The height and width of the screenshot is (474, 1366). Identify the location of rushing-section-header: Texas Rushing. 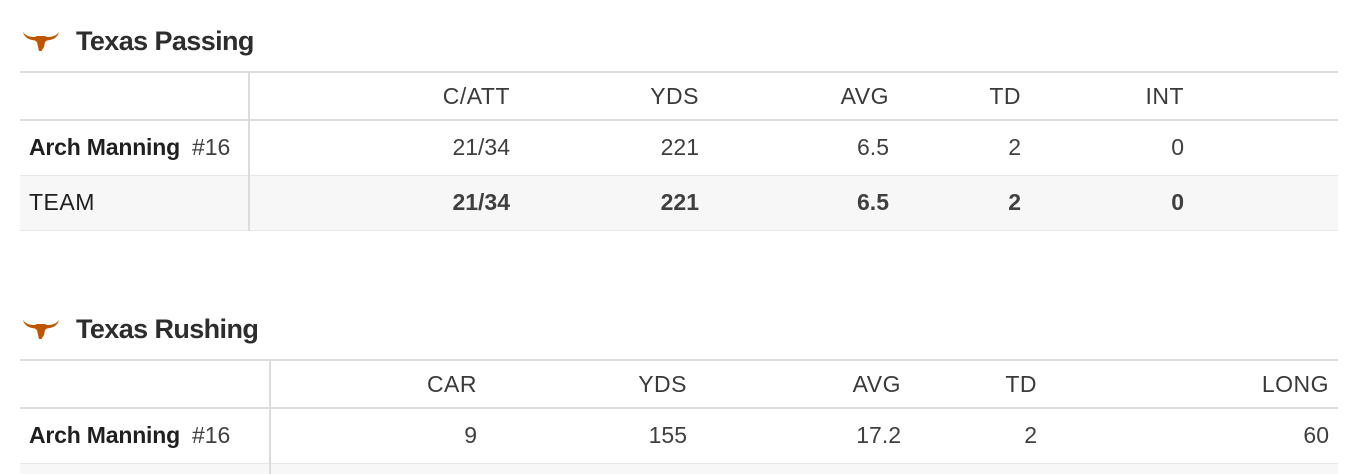
(679, 329).